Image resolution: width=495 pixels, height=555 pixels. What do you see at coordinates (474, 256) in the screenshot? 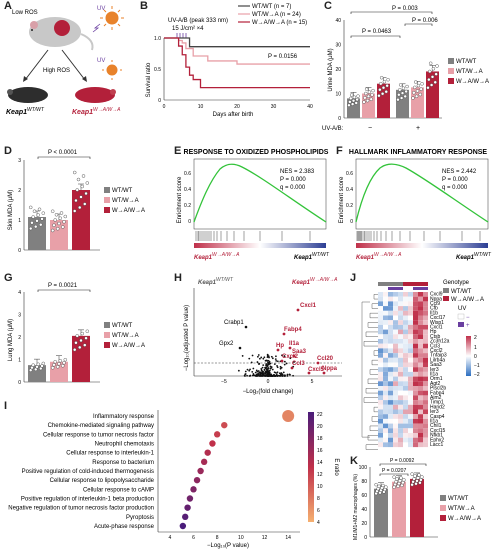
I see `svg-text: Keap1WT/WT` at bounding box center [474, 256].